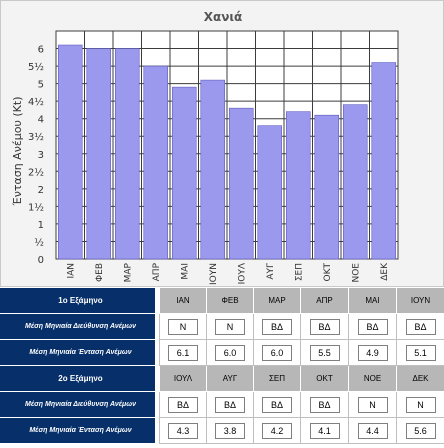 The image size is (444, 448). I want to click on semester1-header-row: 1ο Εξάμηνο ΙΑΝ ΦΕΒ ΜΑΡ ΑΠΡ ΜΑΙ ΙΟΥΝ, so click(222, 301).